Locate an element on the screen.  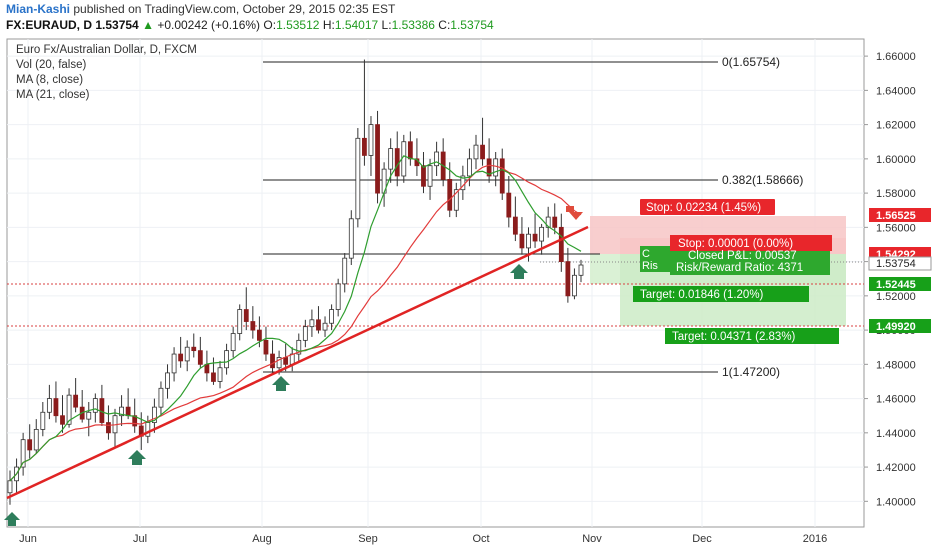
legend-title: Euro Fx/Australian Dollar, D, FXCM is located at coordinates (106, 50).